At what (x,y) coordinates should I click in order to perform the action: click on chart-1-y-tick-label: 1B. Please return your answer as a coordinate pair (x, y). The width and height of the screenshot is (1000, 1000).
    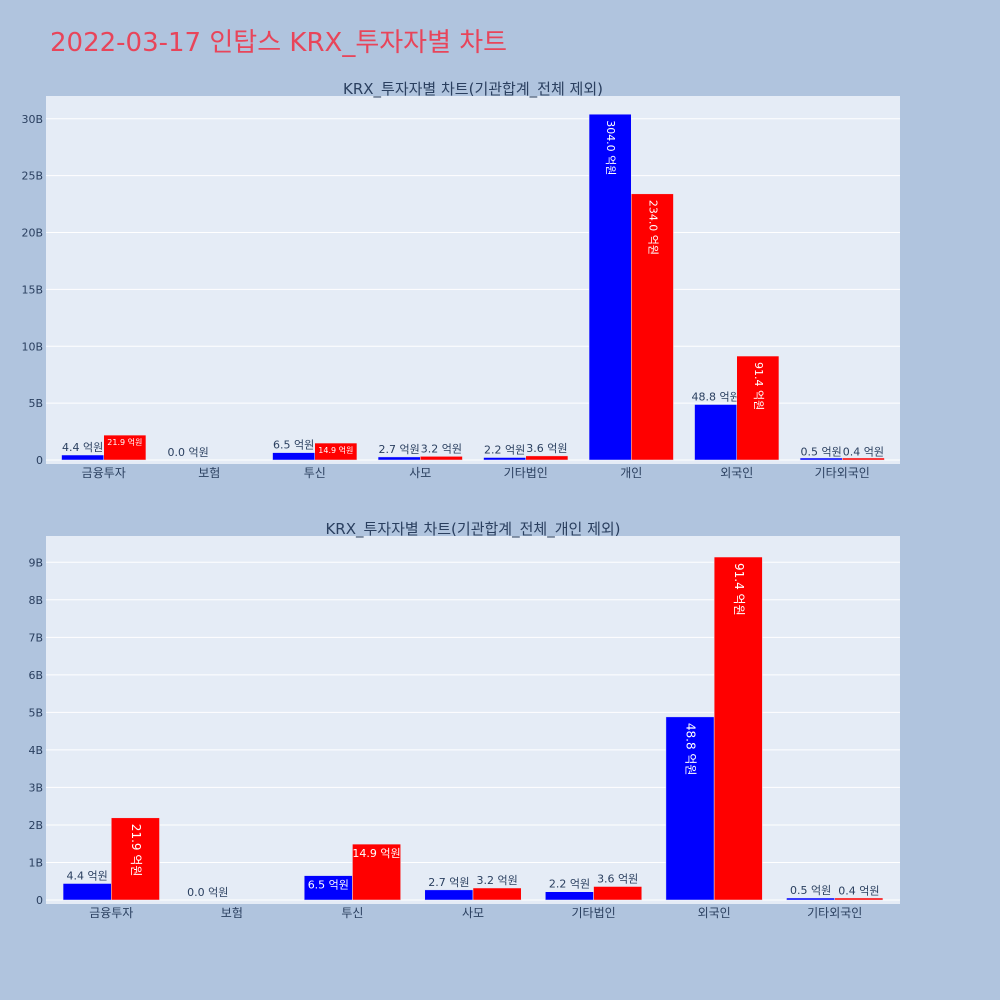
    Looking at the image, I should click on (35, 862).